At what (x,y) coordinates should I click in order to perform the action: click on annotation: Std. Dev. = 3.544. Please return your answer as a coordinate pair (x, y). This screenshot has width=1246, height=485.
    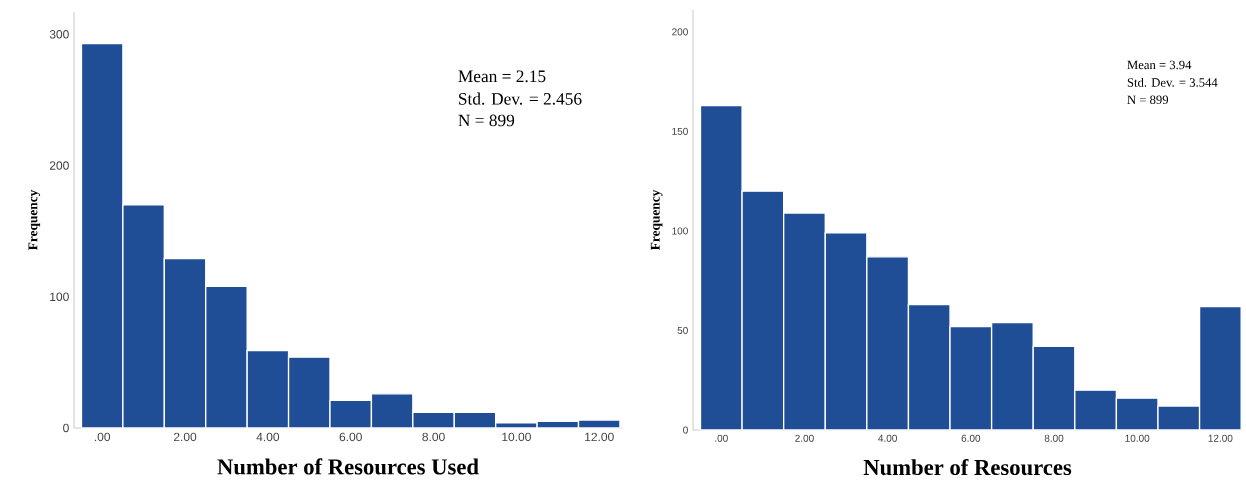
    Looking at the image, I should click on (1172, 82).